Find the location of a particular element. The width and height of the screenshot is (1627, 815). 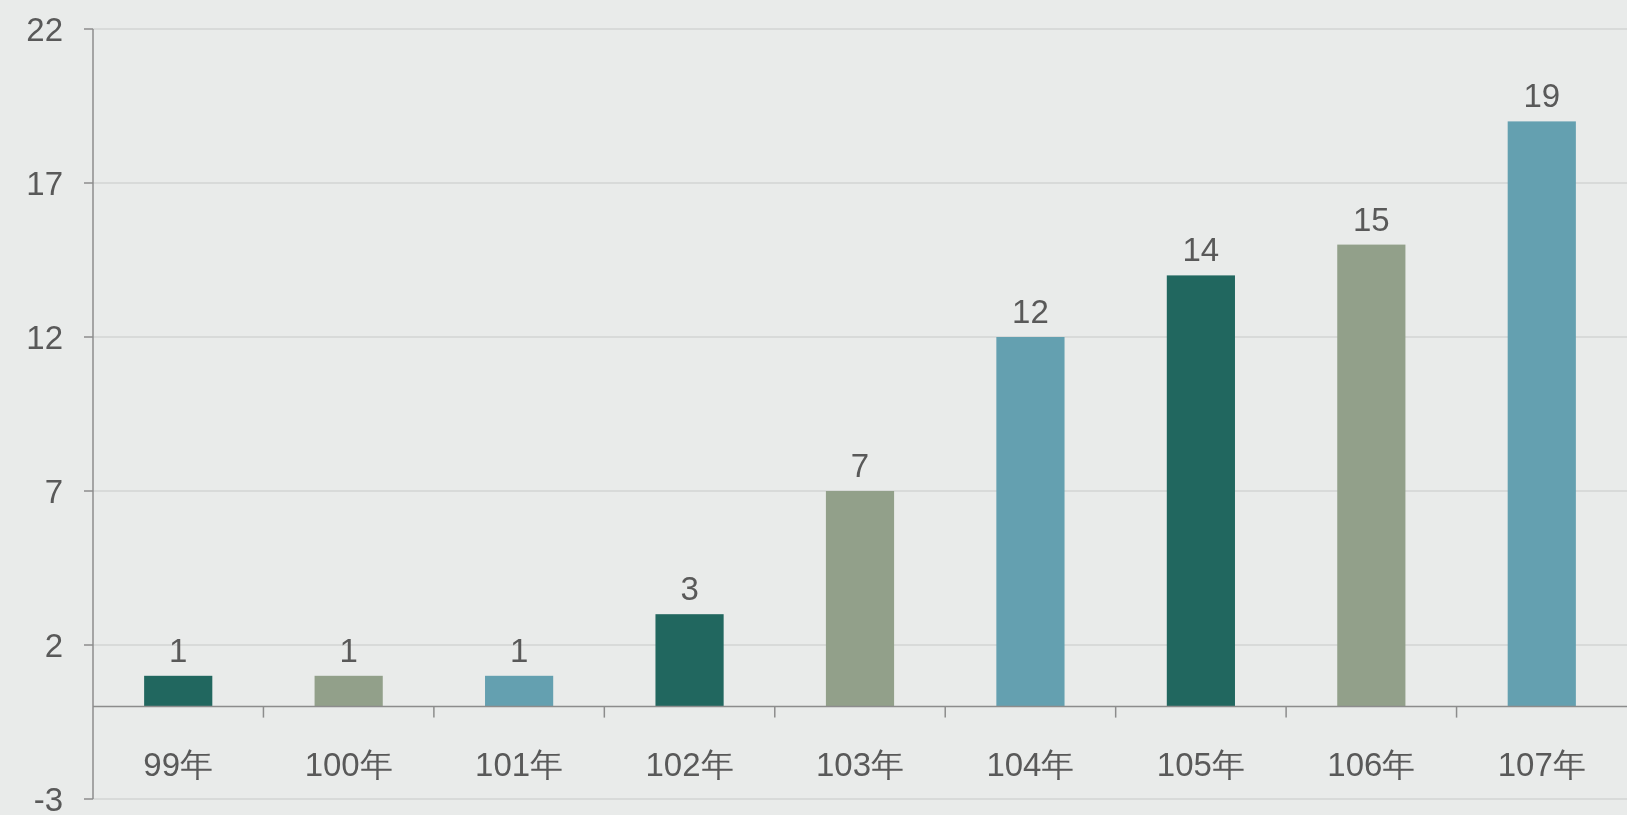

x-tick-label: 100年 is located at coordinates (348, 764).